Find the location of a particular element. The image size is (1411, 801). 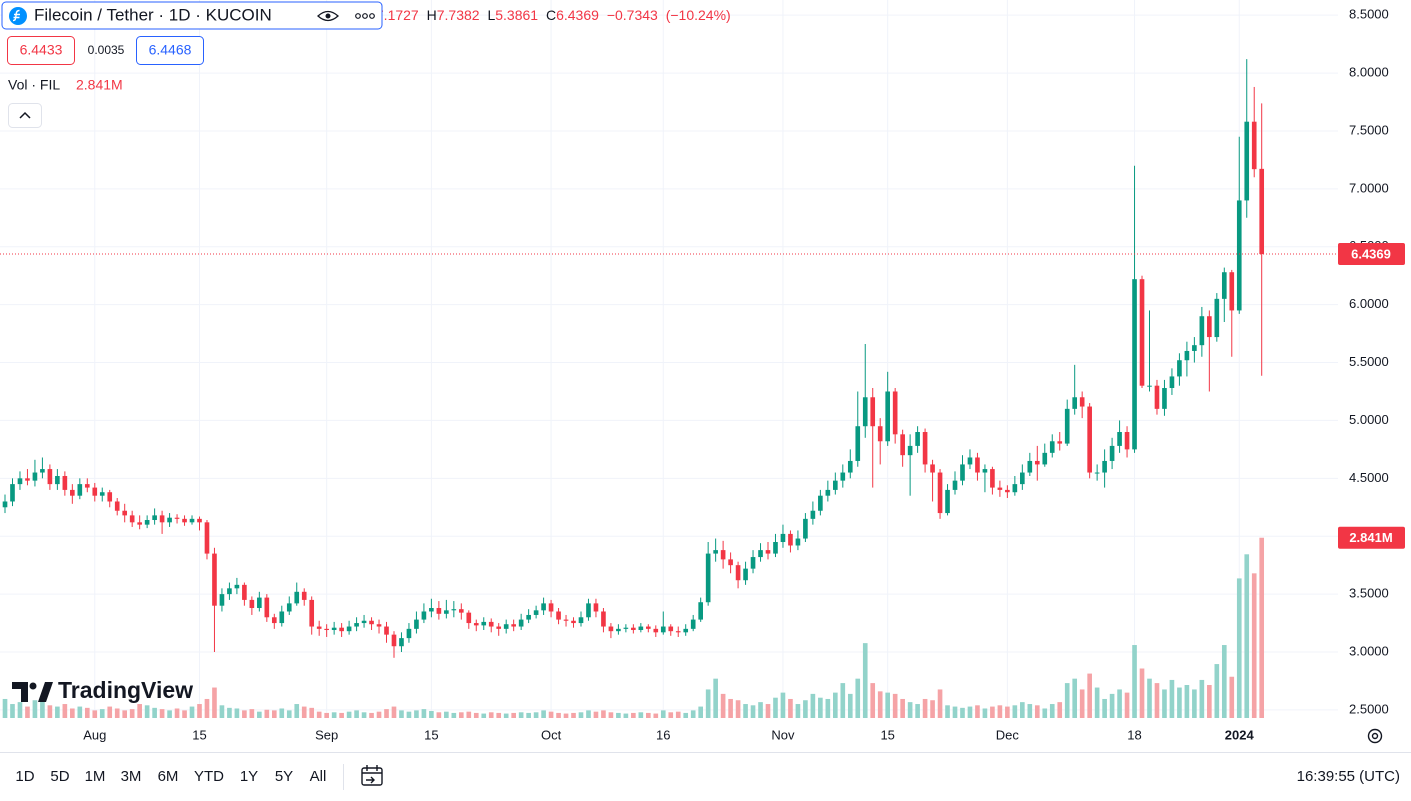

ask-price: 6.4468 is located at coordinates (170, 50).